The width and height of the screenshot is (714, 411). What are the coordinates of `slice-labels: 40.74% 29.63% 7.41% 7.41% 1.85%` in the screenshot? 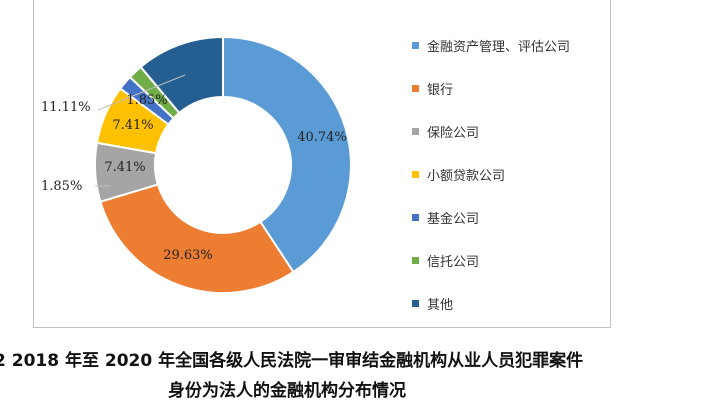 It's located at (225, 178).